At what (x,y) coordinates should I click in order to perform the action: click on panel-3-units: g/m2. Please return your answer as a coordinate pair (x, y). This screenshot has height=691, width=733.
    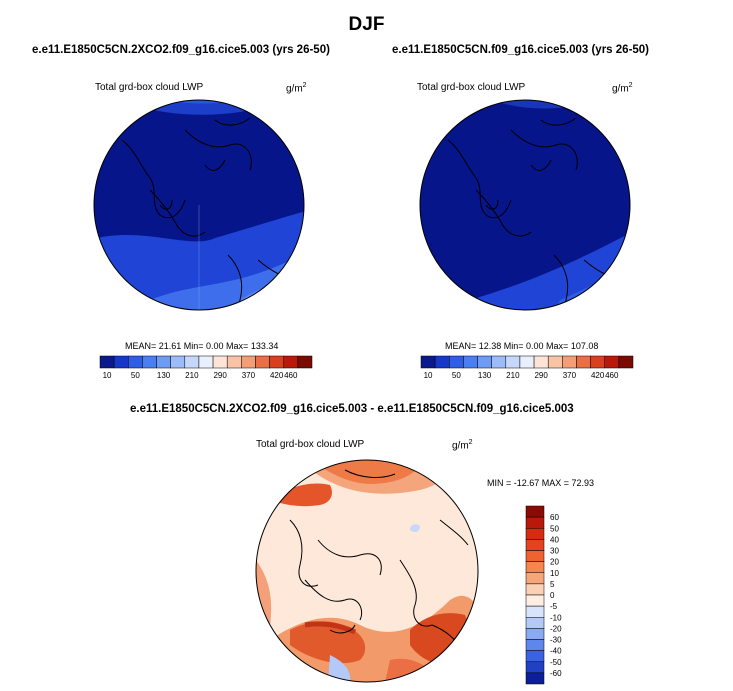
    Looking at the image, I should click on (462, 445).